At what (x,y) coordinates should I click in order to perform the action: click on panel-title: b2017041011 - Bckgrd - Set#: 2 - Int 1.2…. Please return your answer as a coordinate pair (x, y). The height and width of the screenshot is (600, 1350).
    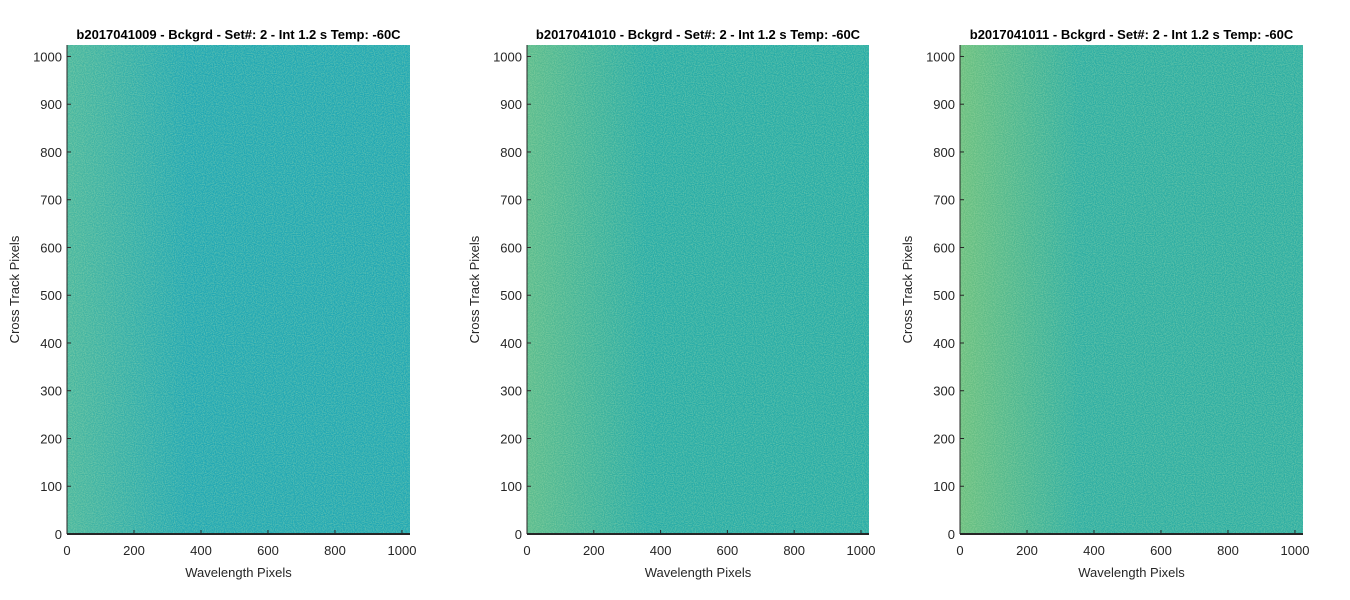
    Looking at the image, I should click on (1132, 34).